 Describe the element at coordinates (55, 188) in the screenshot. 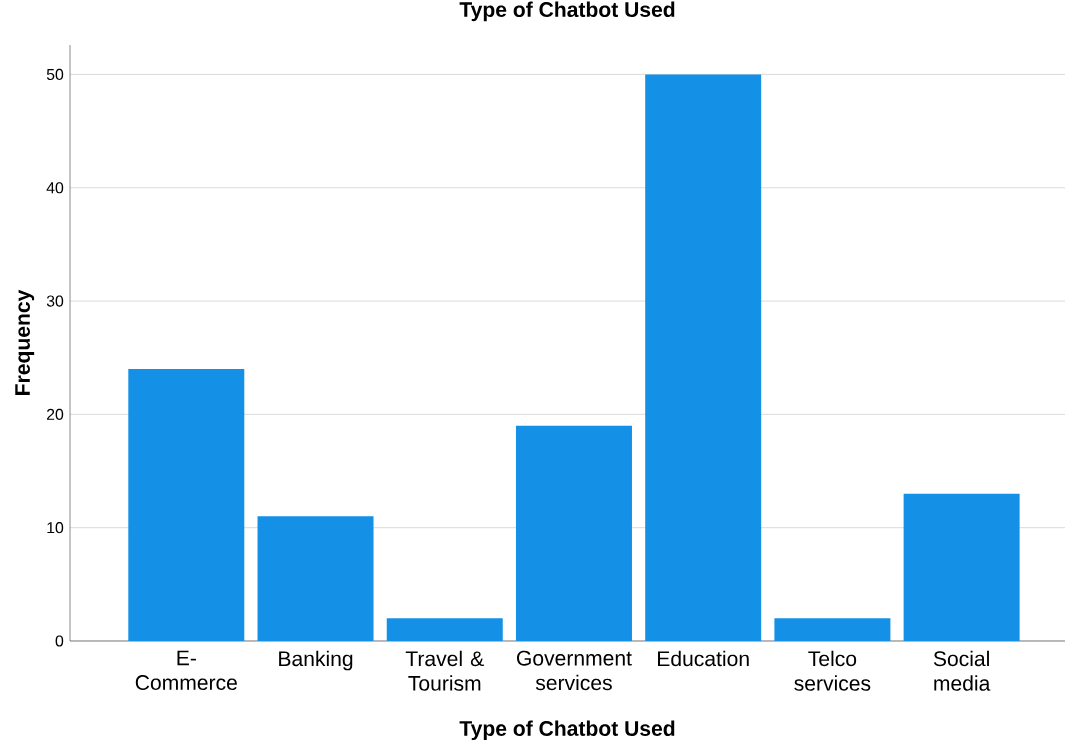

I see `y-tick-label: 40` at that location.